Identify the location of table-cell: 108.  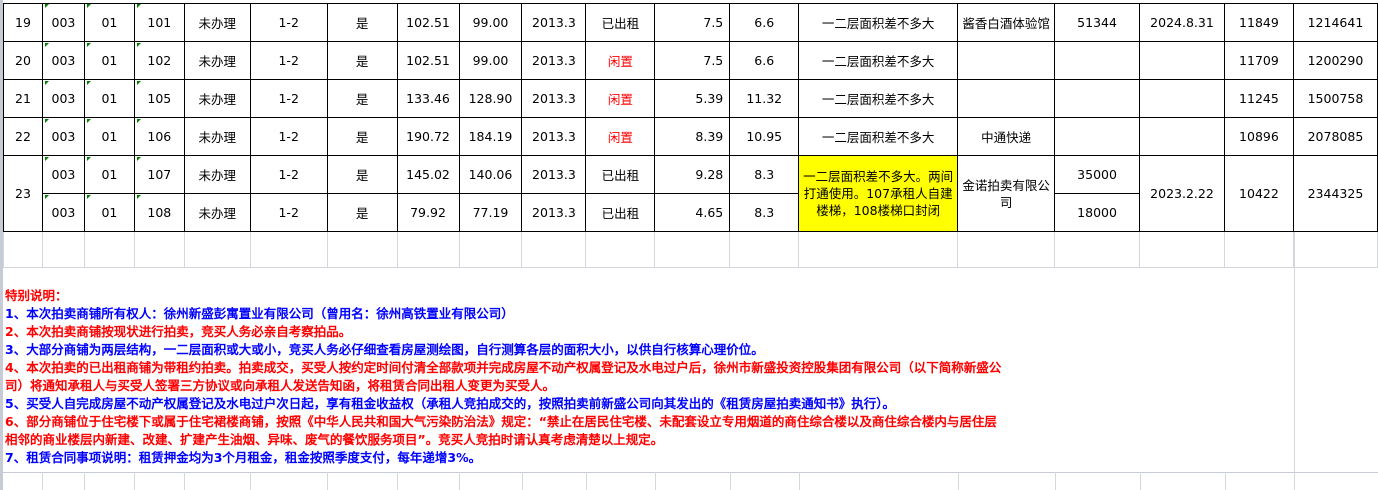
(159, 212).